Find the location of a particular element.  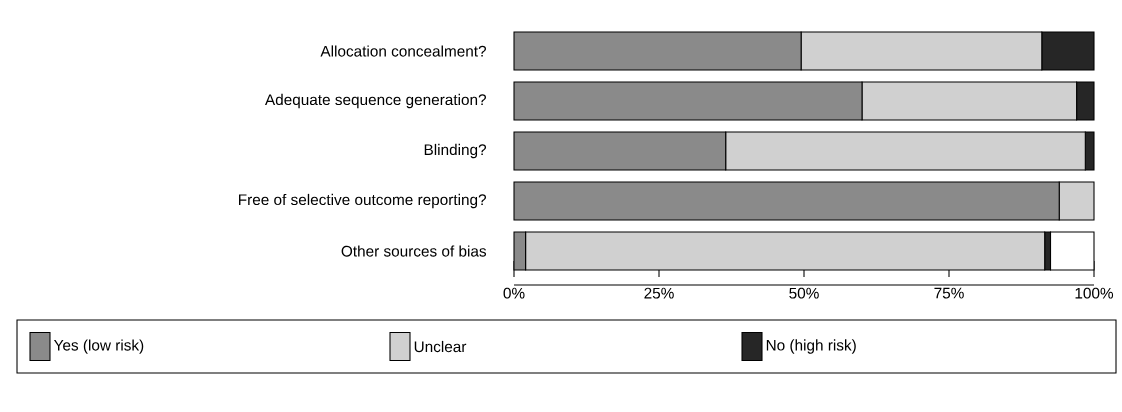

y-tick-label: Blinding? is located at coordinates (455, 151).